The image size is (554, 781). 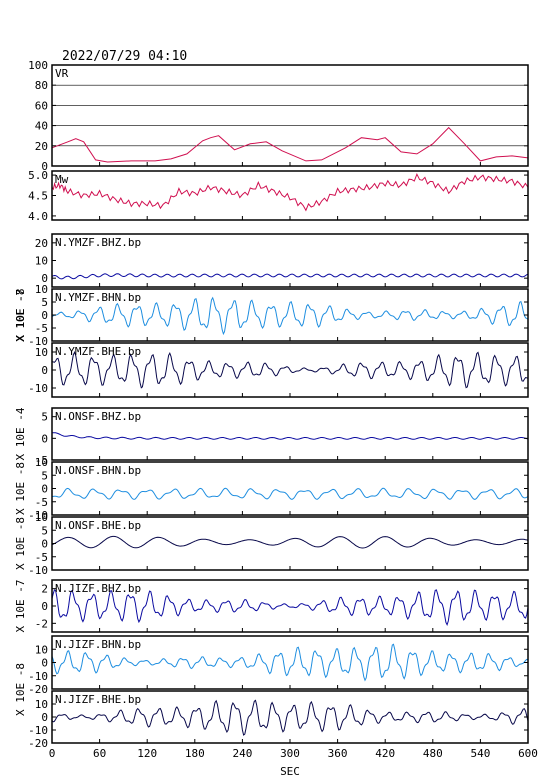 I want to click on xtick-label-0: 0, so click(x=52, y=753).